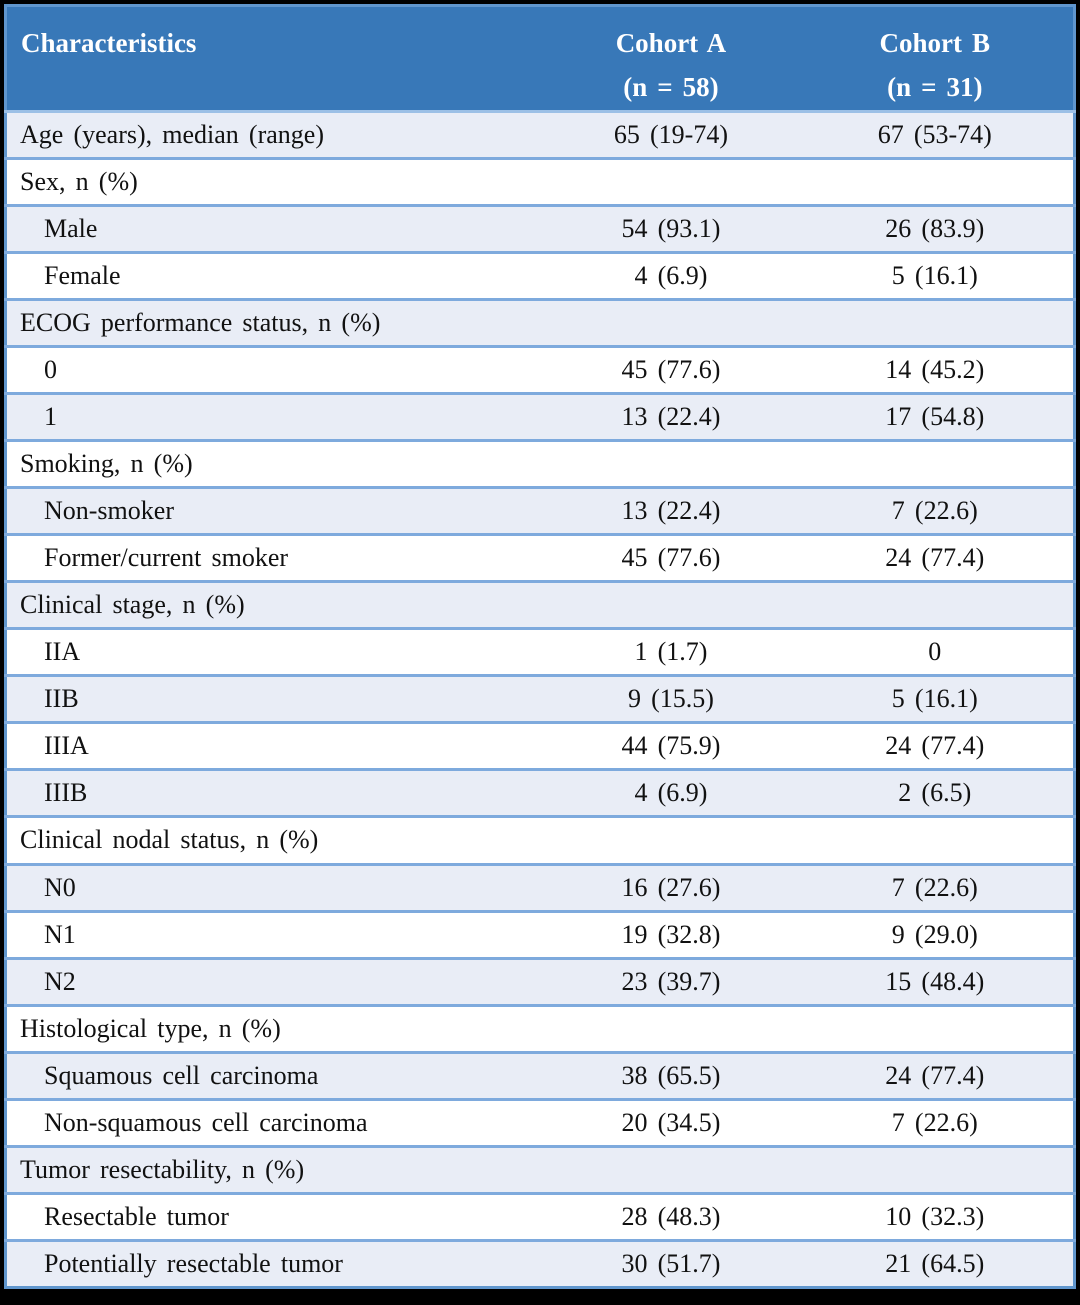  I want to click on cohort-b-value: 9 (29.0), so click(935, 934).